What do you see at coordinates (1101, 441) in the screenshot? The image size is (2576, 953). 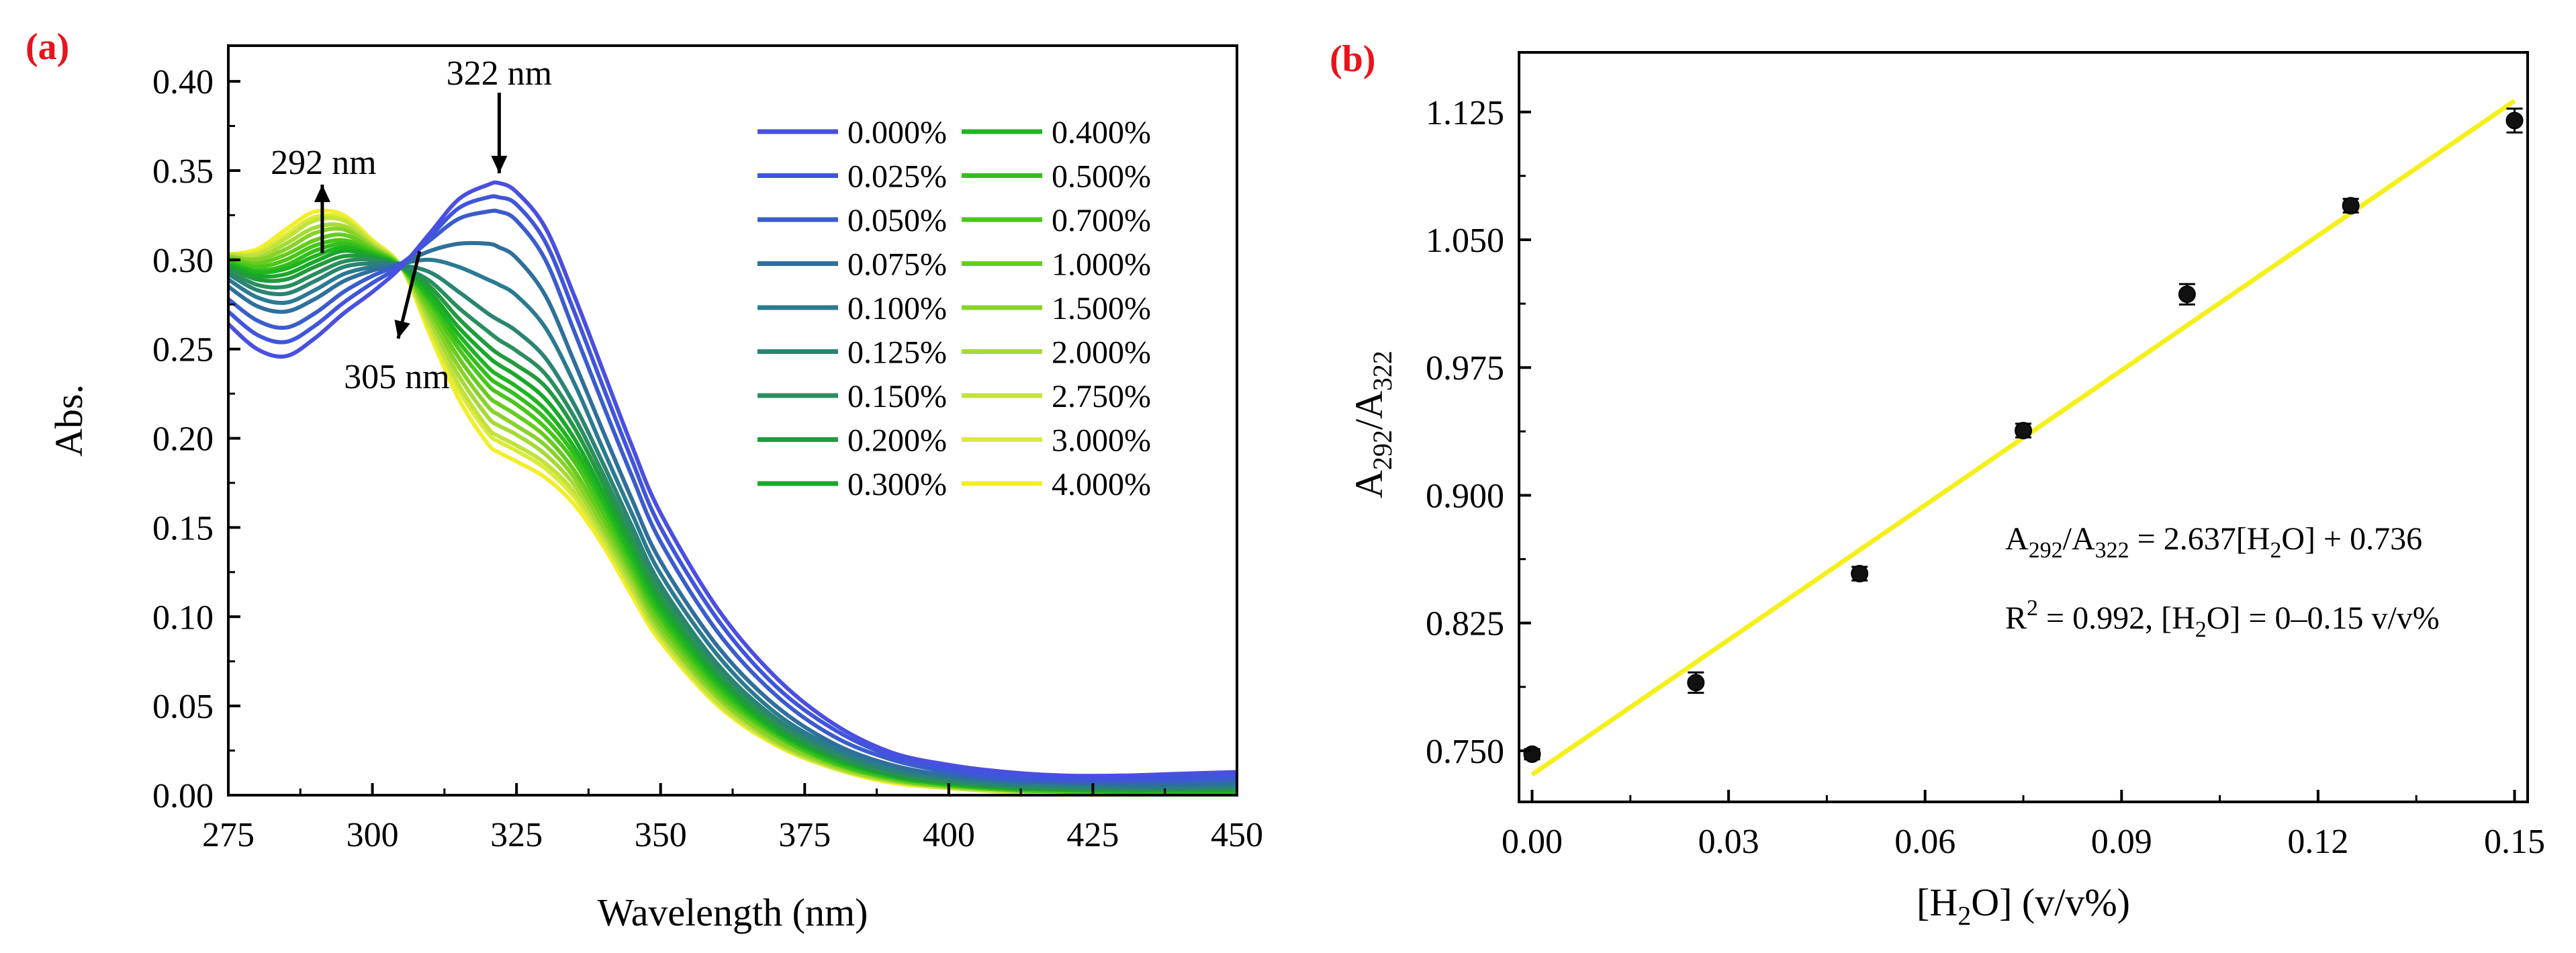 I see `legend-label-3.000%: 3.000%` at bounding box center [1101, 441].